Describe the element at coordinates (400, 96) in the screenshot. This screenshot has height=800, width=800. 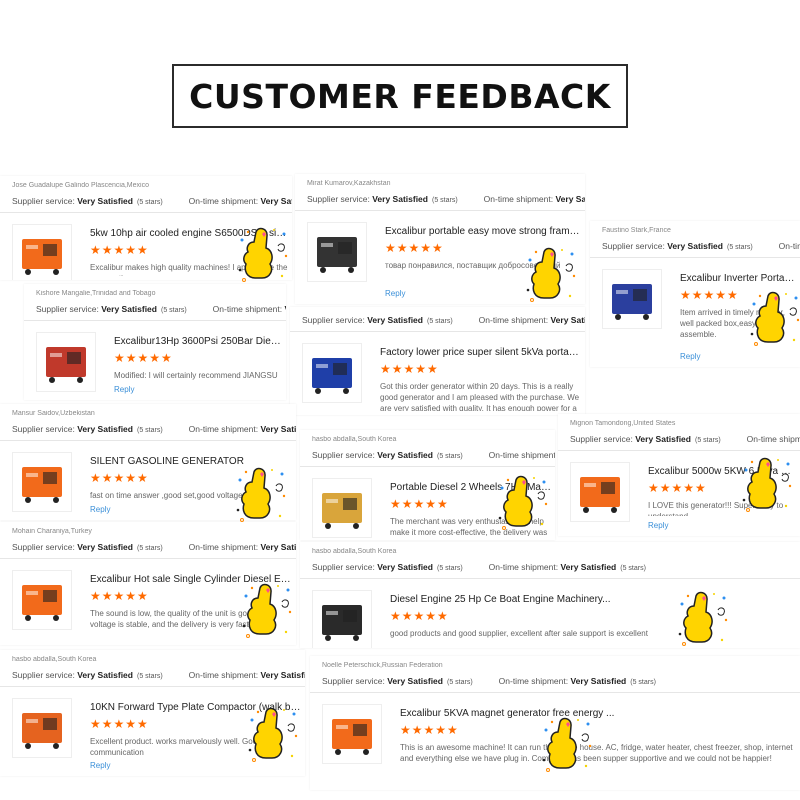
I see `page-title: CUSTOMER FEEDBACK` at that location.